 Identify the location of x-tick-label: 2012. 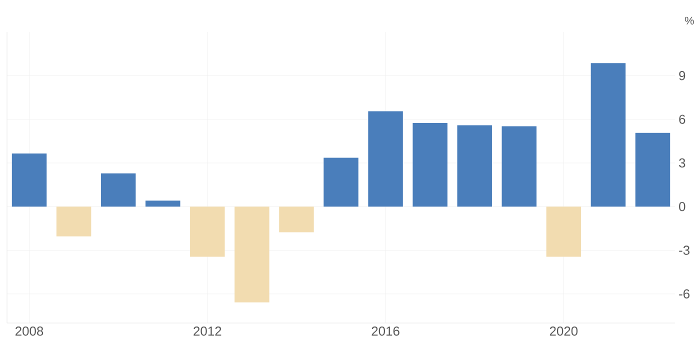
(208, 331).